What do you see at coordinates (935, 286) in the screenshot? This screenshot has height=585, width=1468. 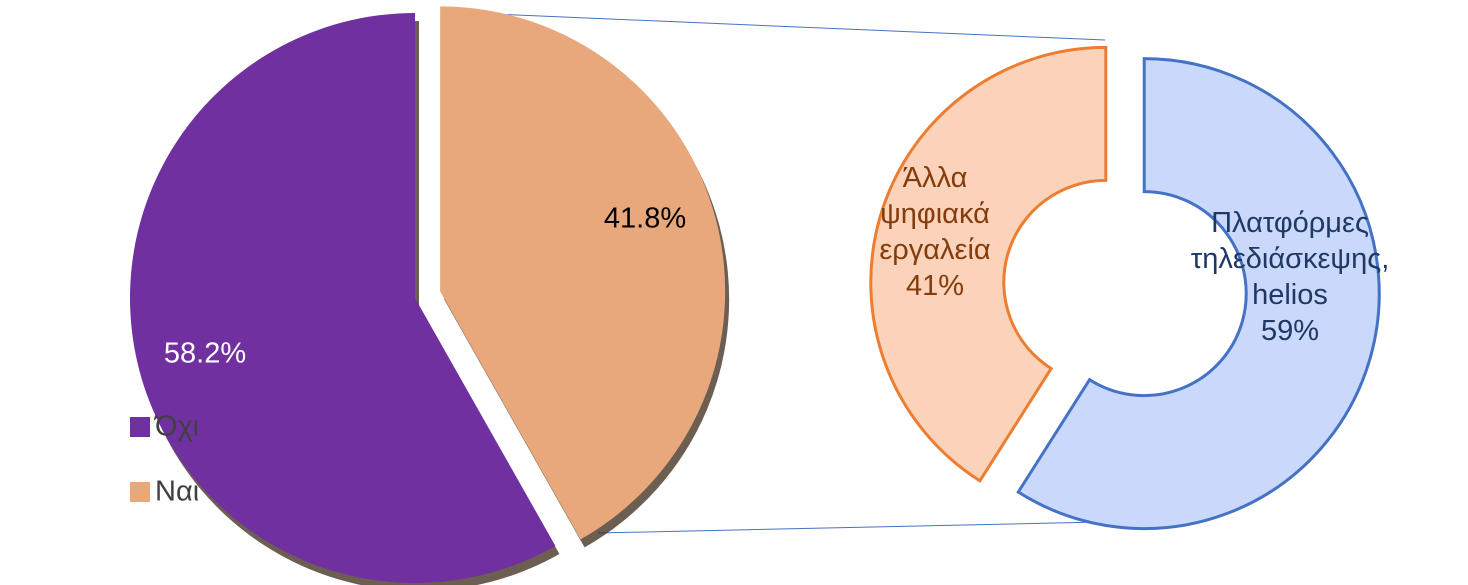 I see `data-label: 41%` at bounding box center [935, 286].